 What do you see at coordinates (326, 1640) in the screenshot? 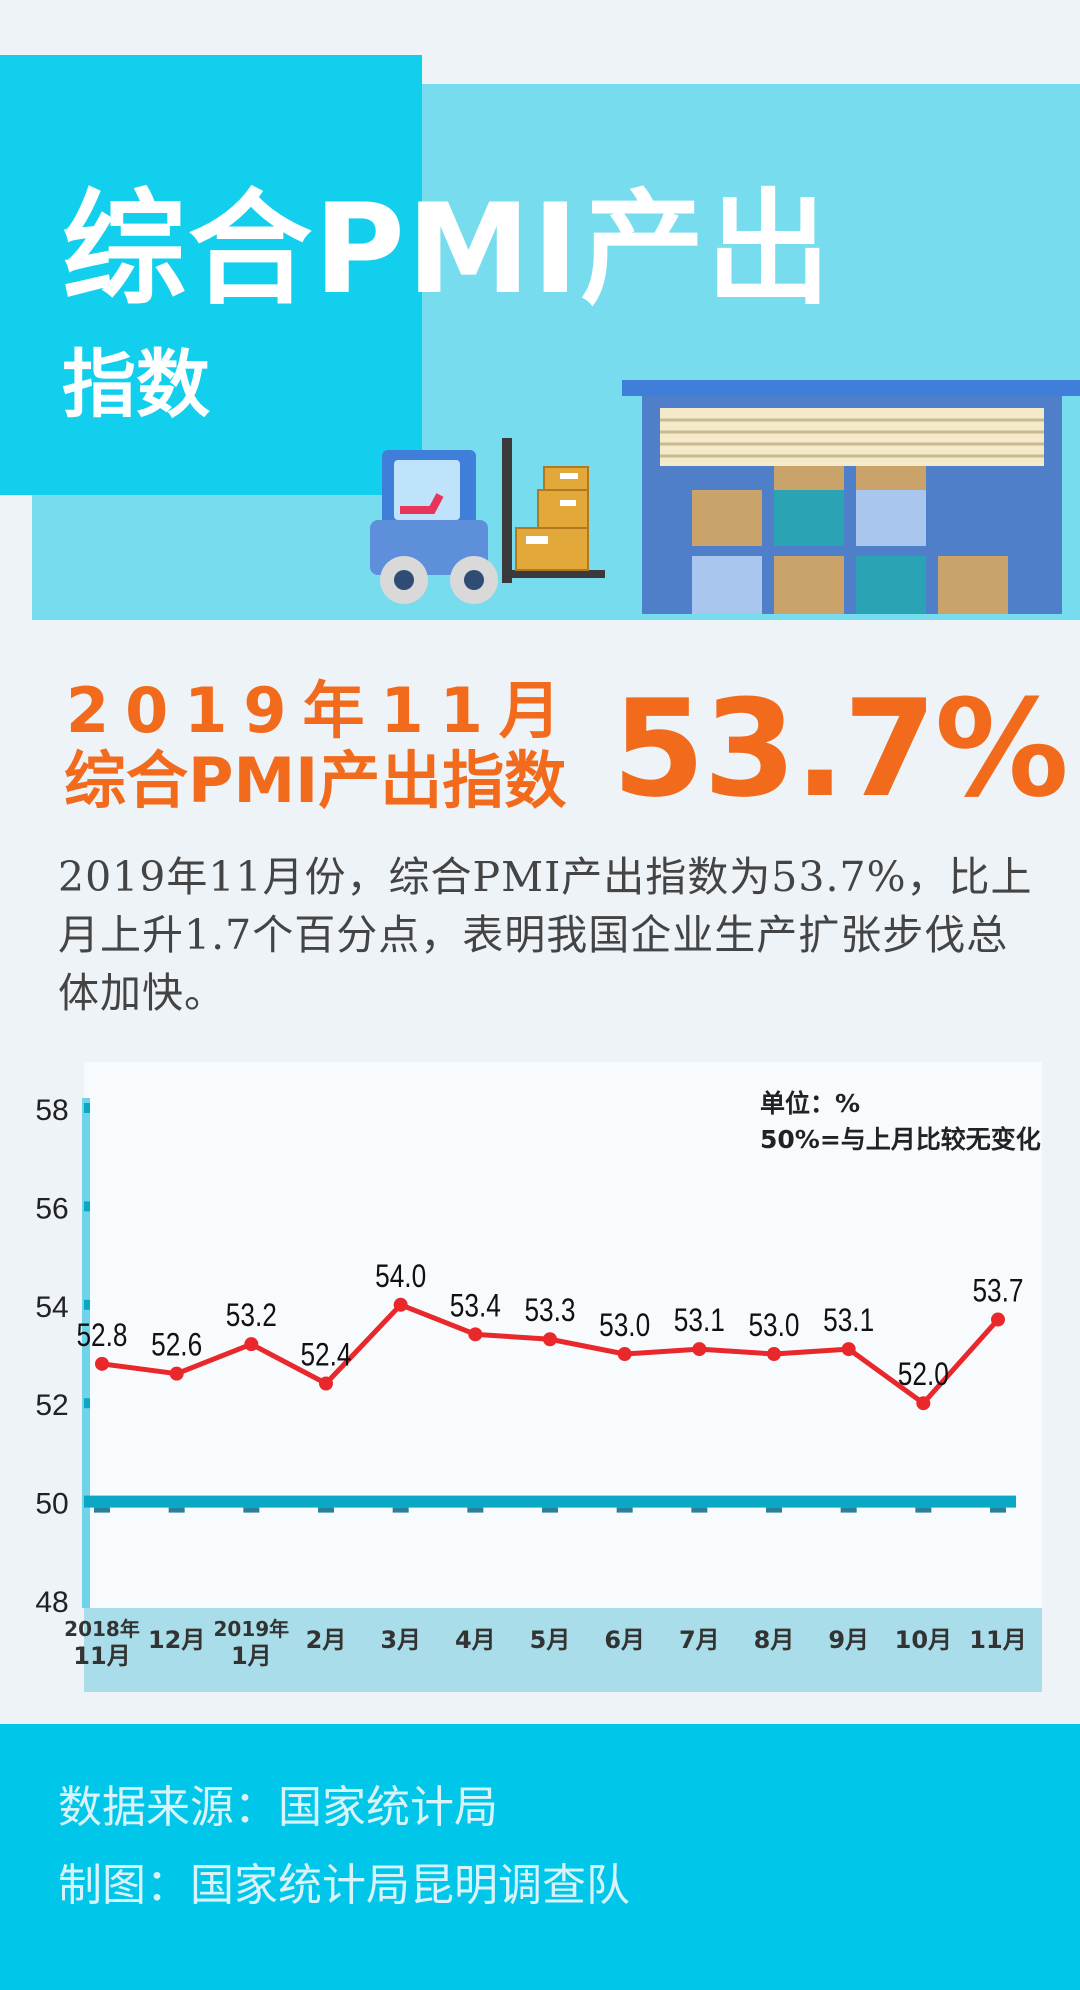
I see `x-tick-label: 2月` at bounding box center [326, 1640].